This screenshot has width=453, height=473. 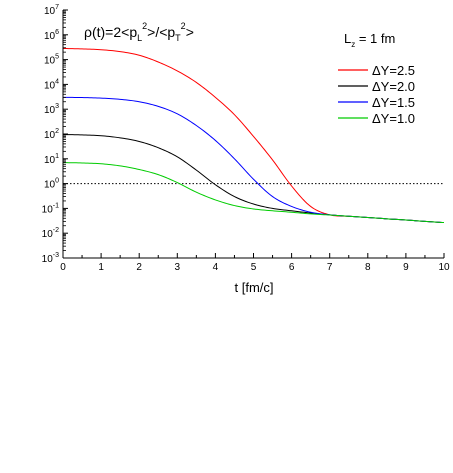 What do you see at coordinates (51, 159) in the screenshot?
I see `y-tick-label: 10¹` at bounding box center [51, 159].